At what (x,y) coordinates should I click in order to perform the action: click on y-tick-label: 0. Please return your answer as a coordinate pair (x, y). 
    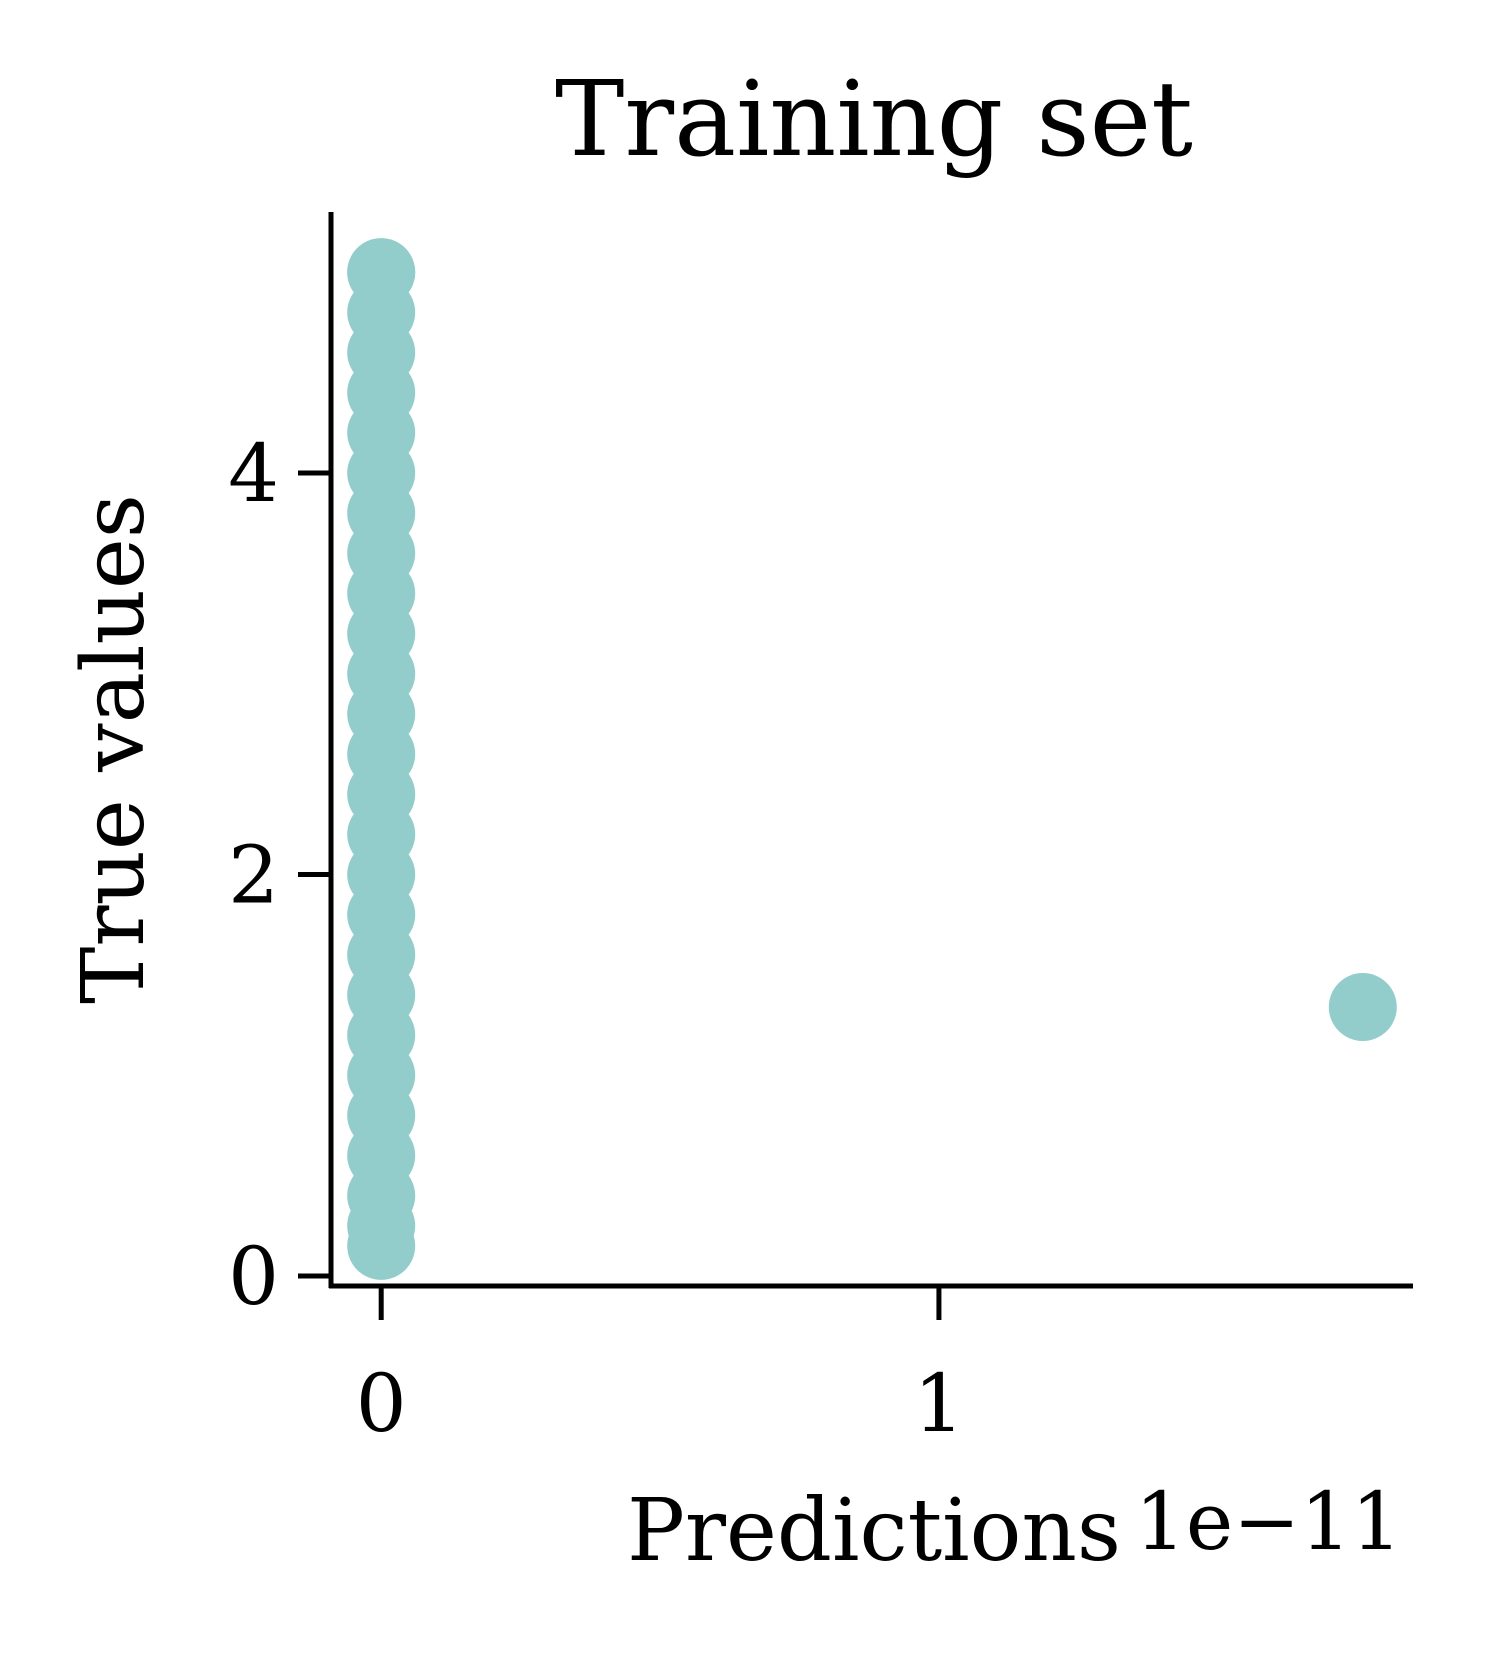
    Looking at the image, I should click on (253, 1276).